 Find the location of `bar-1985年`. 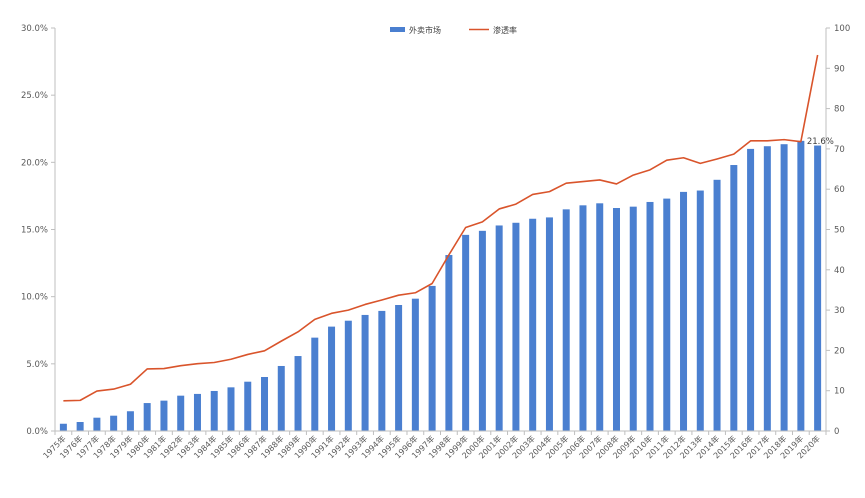

bar-1985年 is located at coordinates (231, 409).